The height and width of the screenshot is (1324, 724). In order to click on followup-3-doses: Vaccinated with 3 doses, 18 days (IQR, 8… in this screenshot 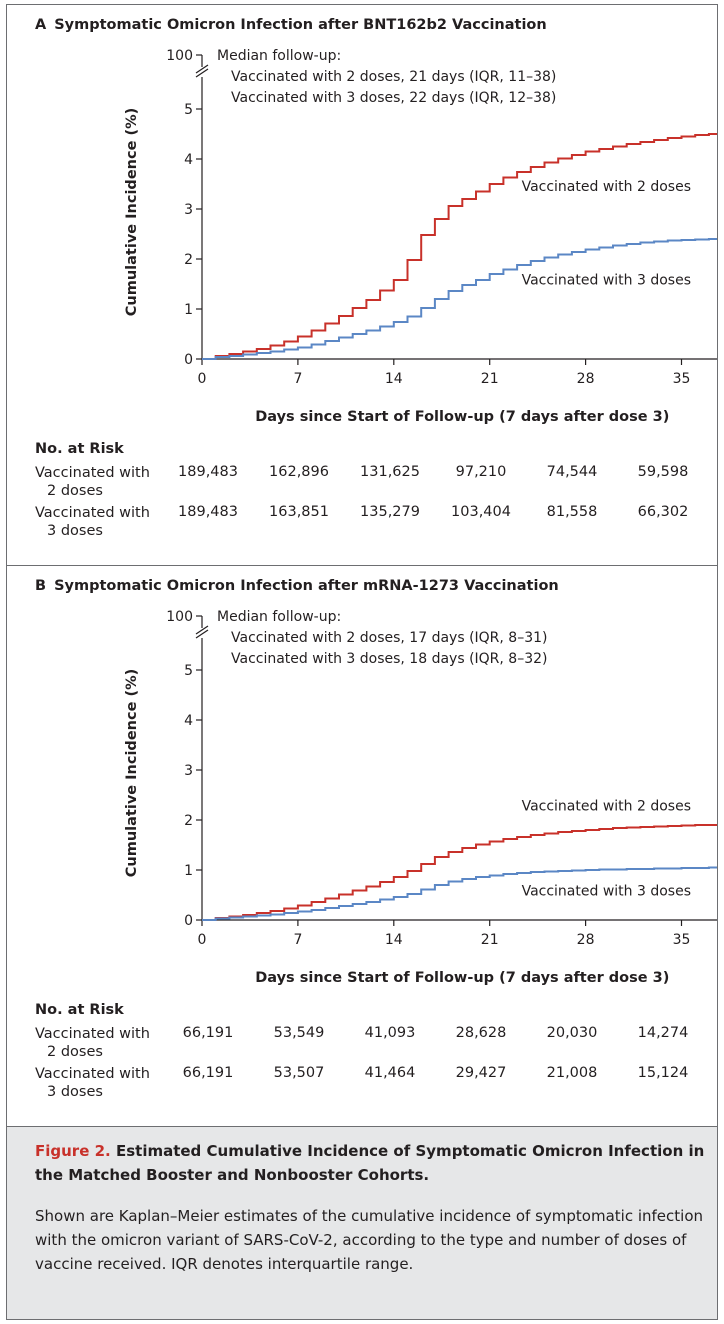, I will do `click(389, 659)`.